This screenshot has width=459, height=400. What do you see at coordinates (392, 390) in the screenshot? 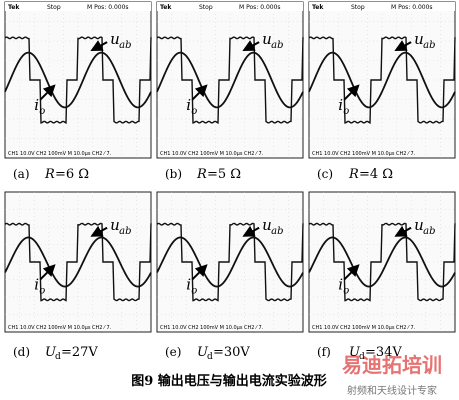
I see `watermark-tagline: 射频和天线设计专家` at bounding box center [392, 390].